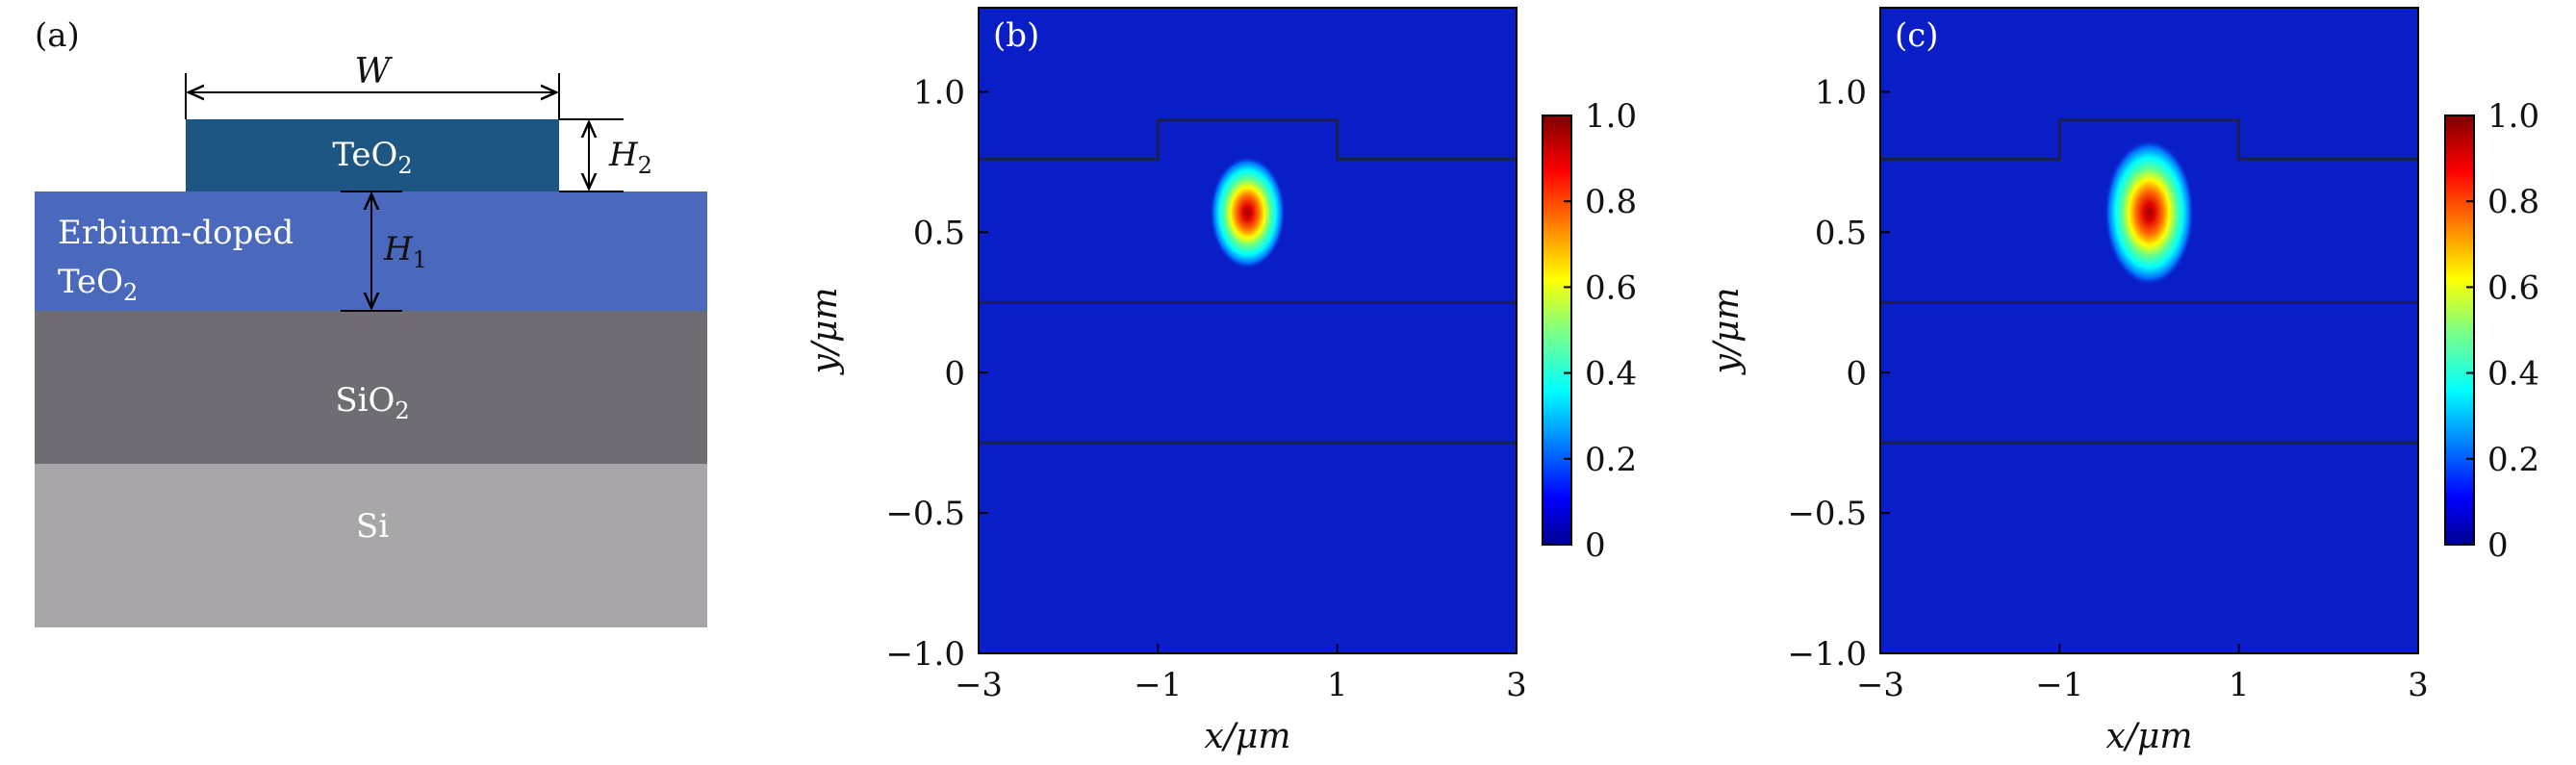 The height and width of the screenshot is (765, 2576). What do you see at coordinates (372, 157) in the screenshot?
I see `teo2-ridge-label: TeO2` at bounding box center [372, 157].